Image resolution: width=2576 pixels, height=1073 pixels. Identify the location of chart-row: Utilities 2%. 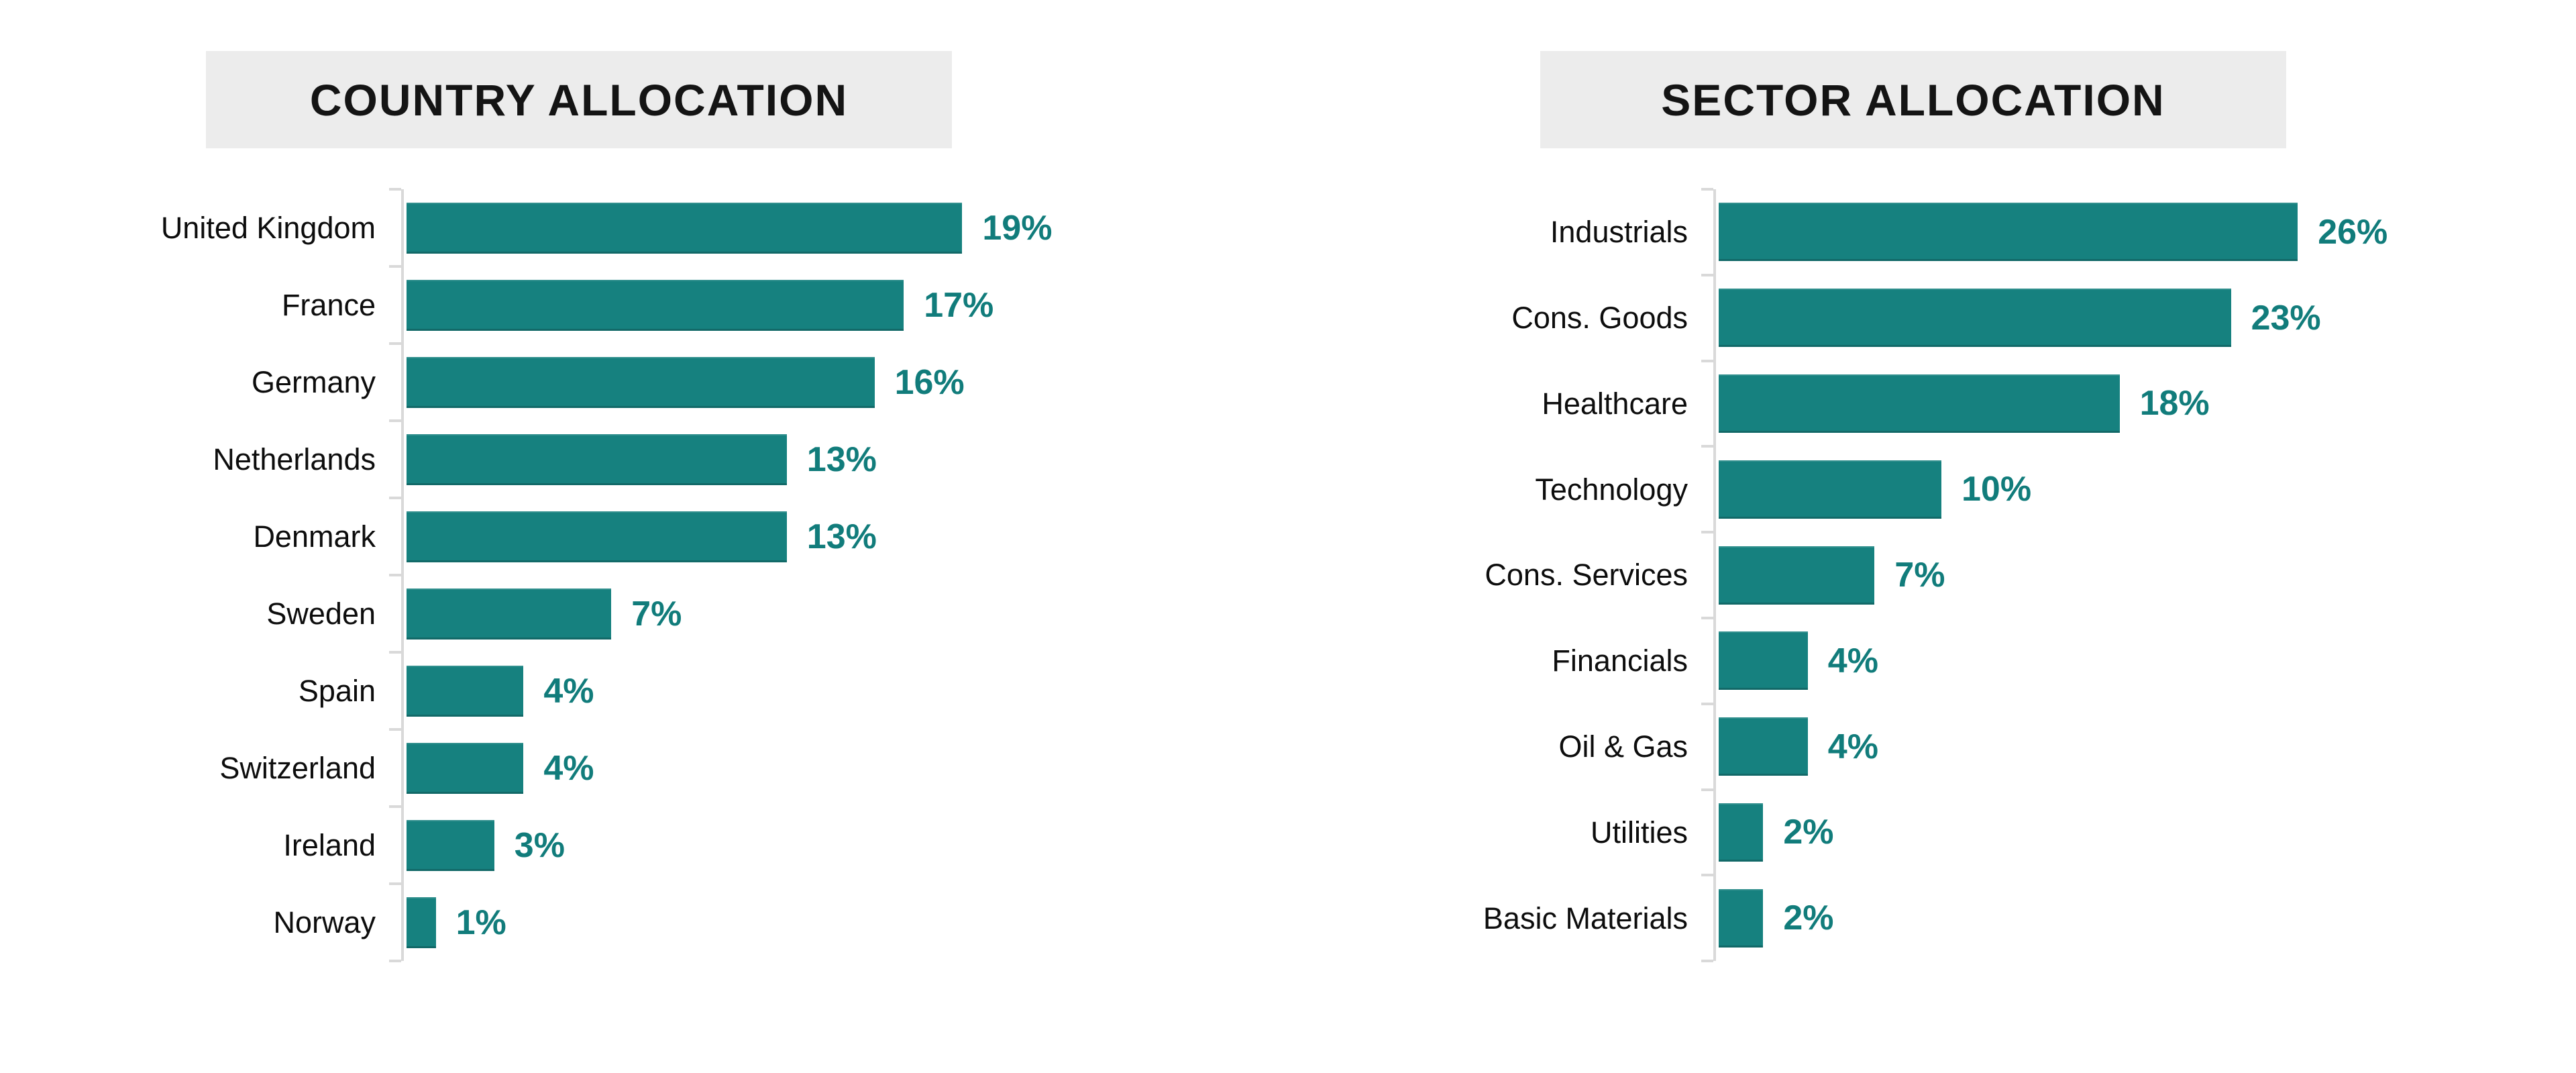
(1918, 832).